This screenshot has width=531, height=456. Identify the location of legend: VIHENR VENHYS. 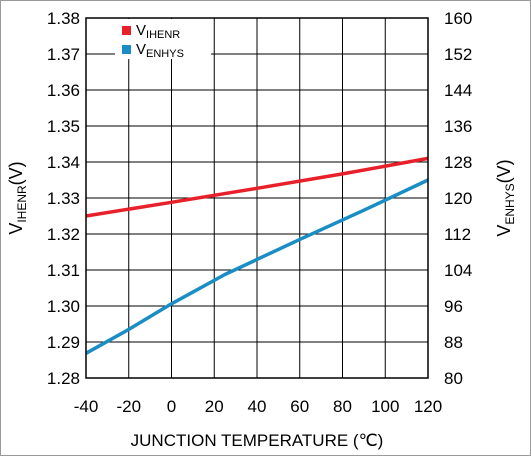
(163, 39).